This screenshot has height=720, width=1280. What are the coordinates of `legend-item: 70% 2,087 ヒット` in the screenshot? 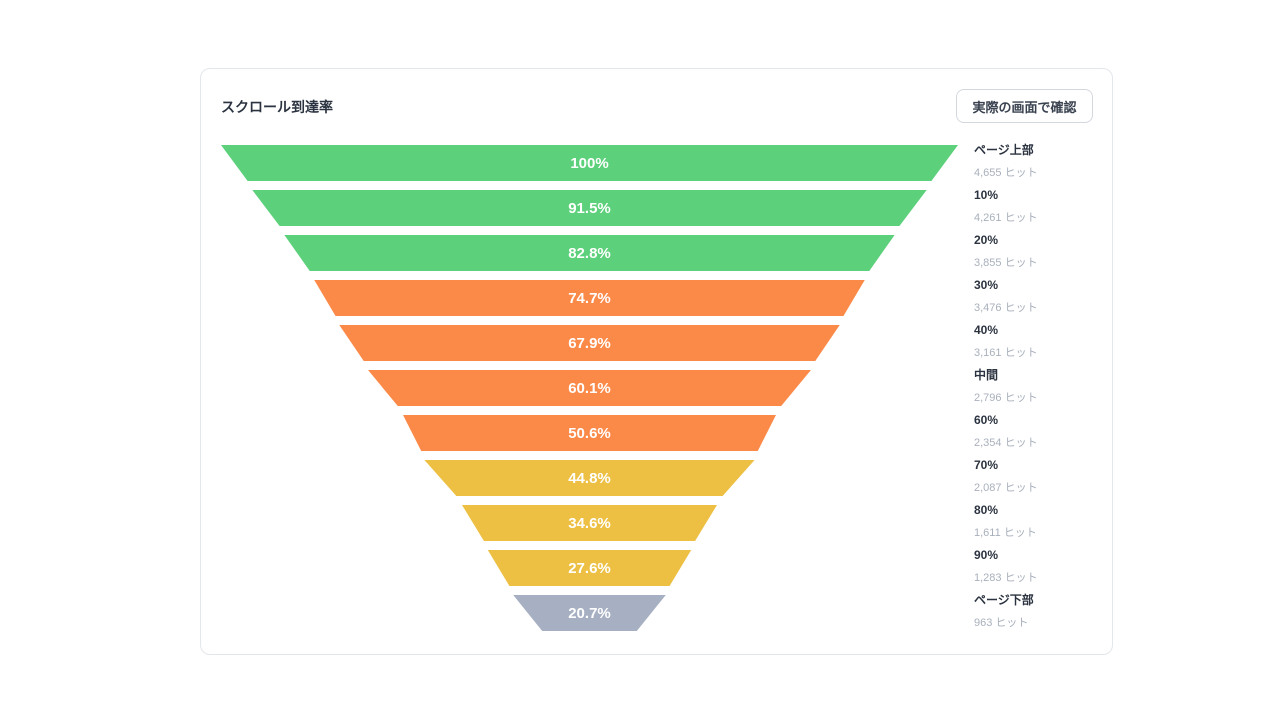 It's located at (1006, 476).